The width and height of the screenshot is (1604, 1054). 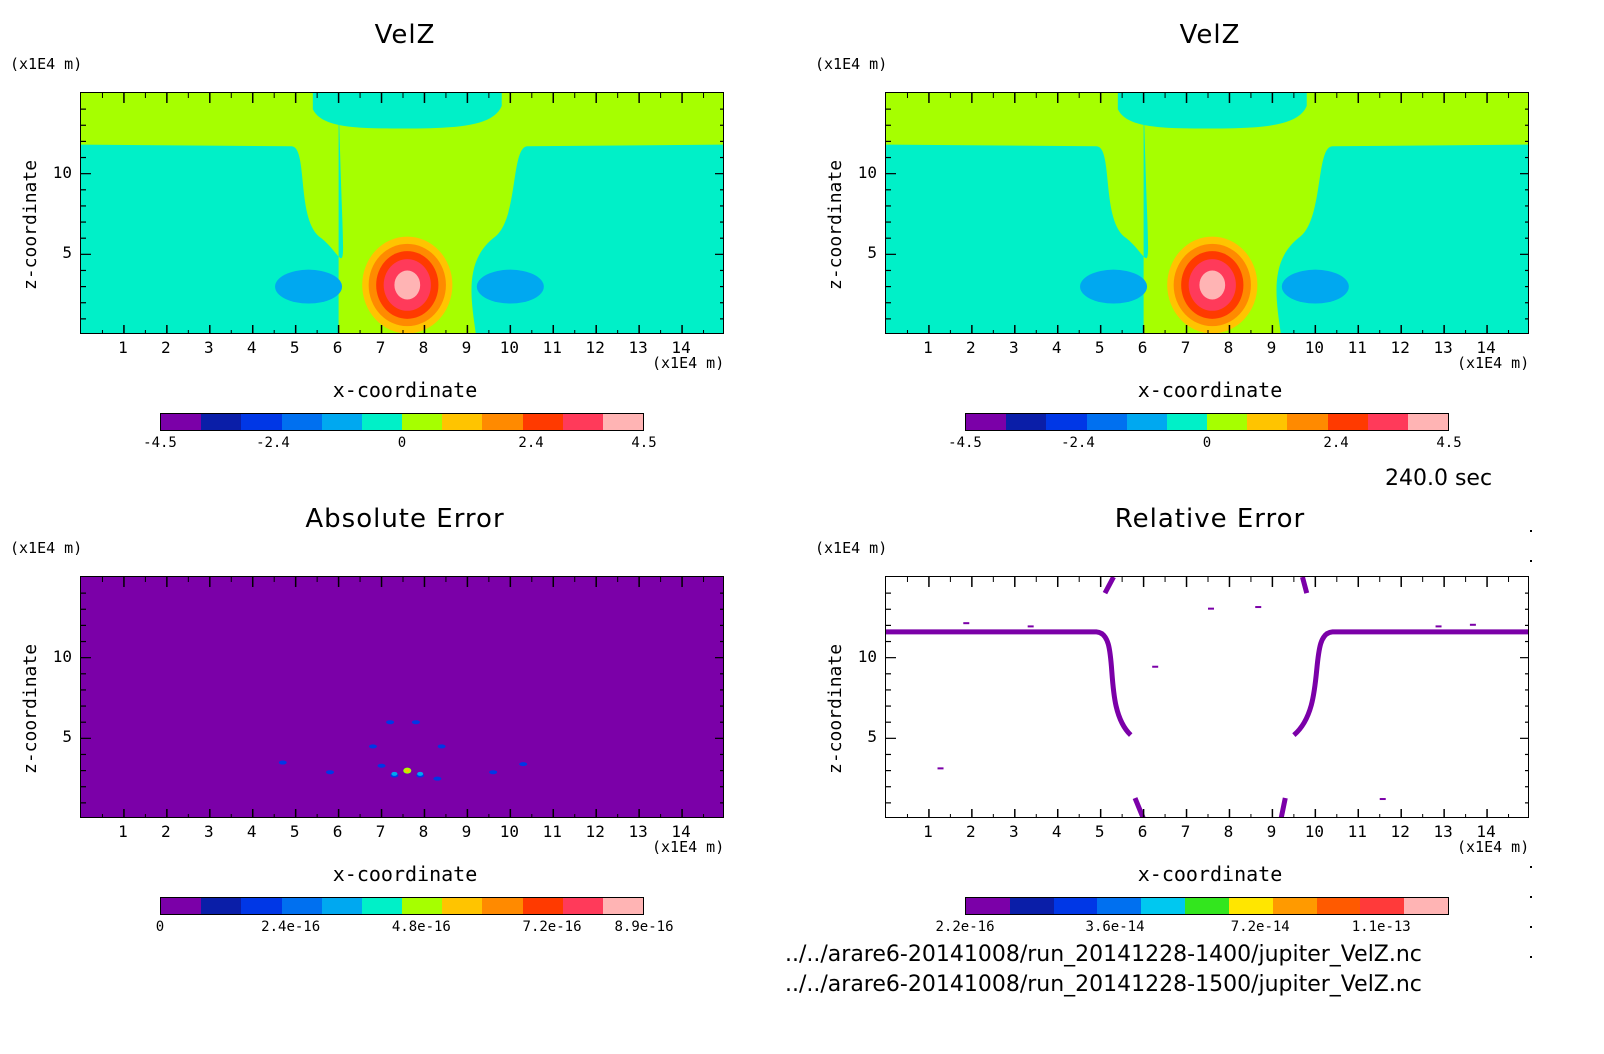 I want to click on colorbar, so click(x=1207, y=422).